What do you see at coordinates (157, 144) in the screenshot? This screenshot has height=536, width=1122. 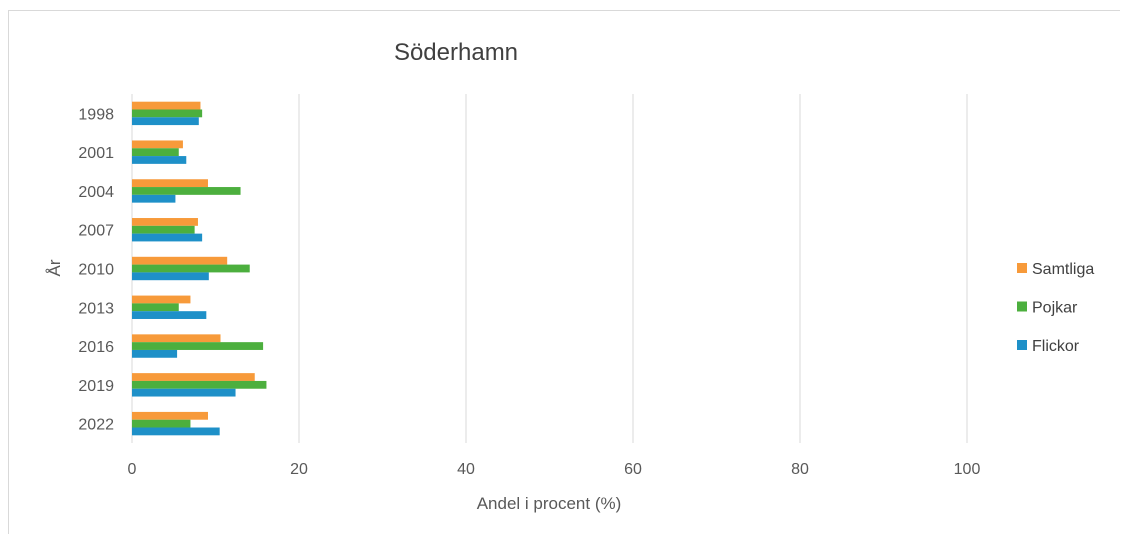 I see `bar-samtliga-2001` at bounding box center [157, 144].